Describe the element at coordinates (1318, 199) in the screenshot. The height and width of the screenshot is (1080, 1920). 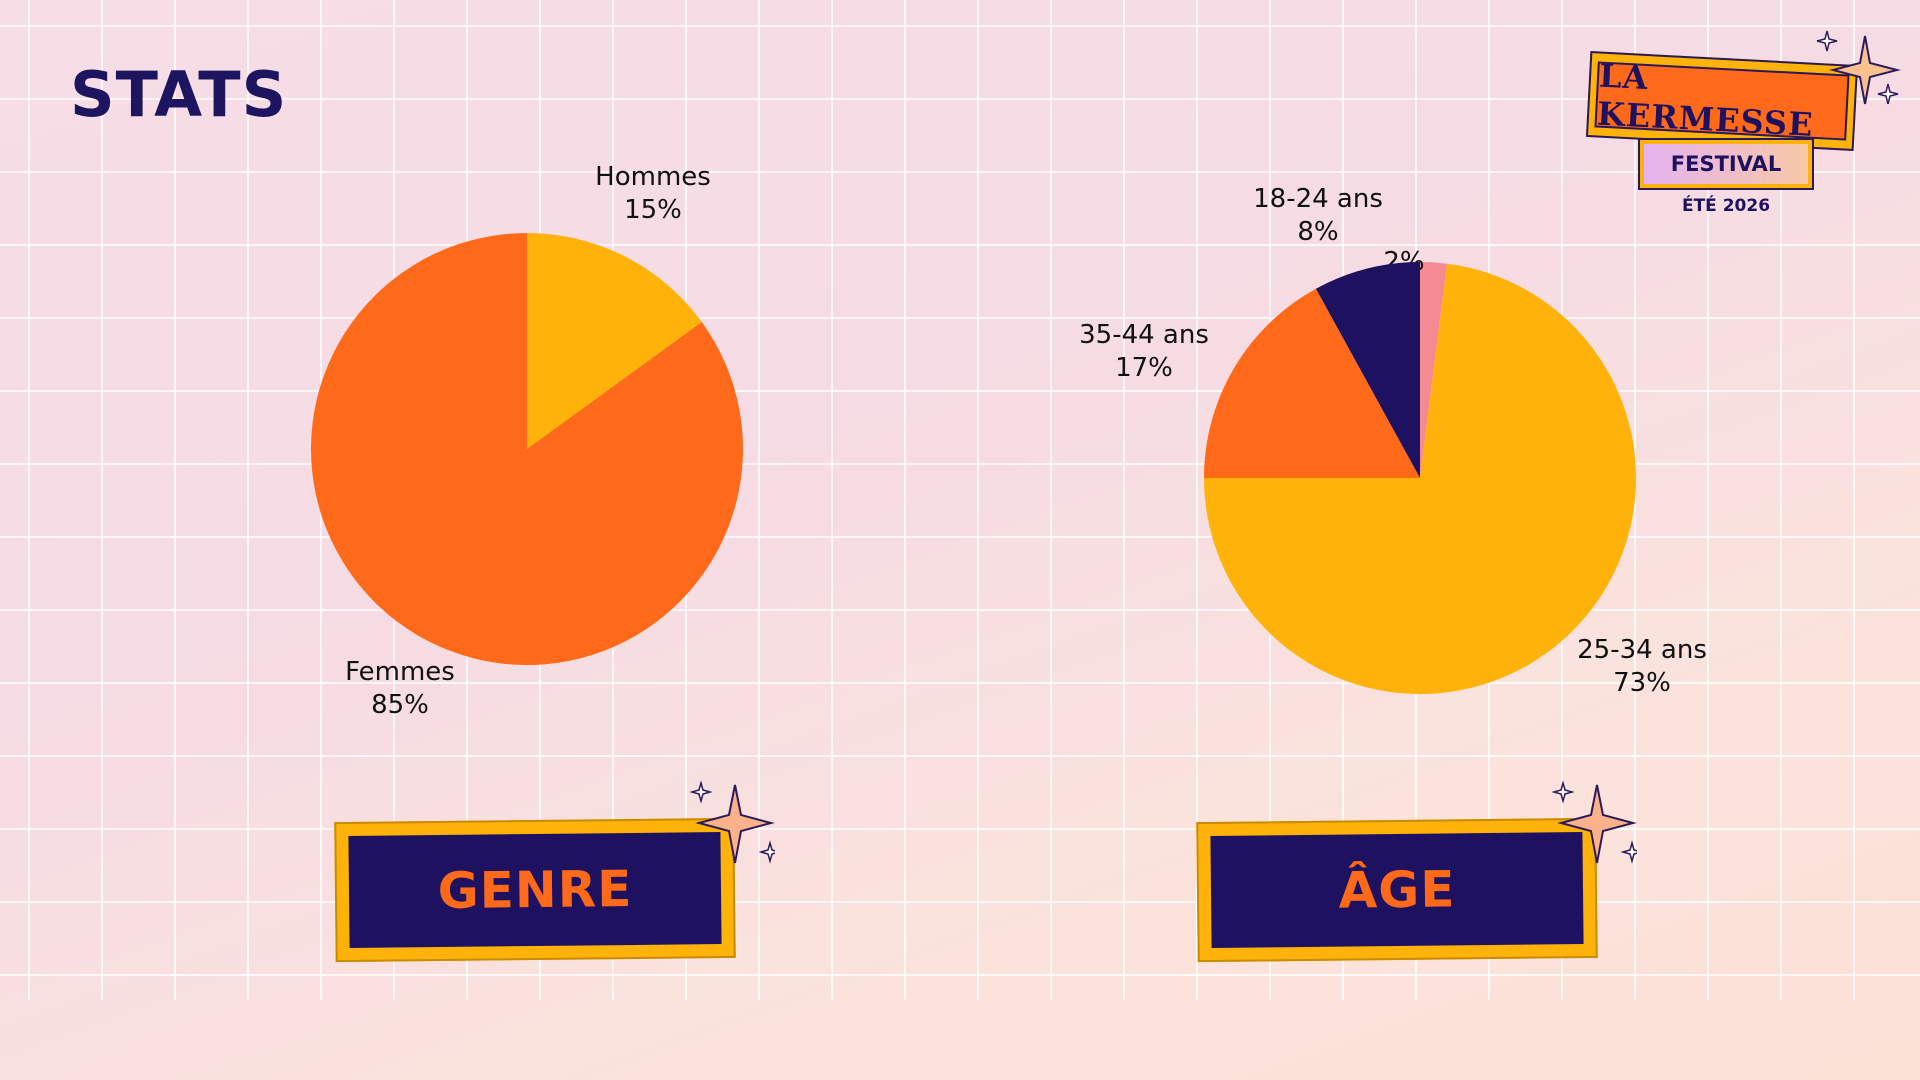
I see `slice-category-label: 18-24 ans` at that location.